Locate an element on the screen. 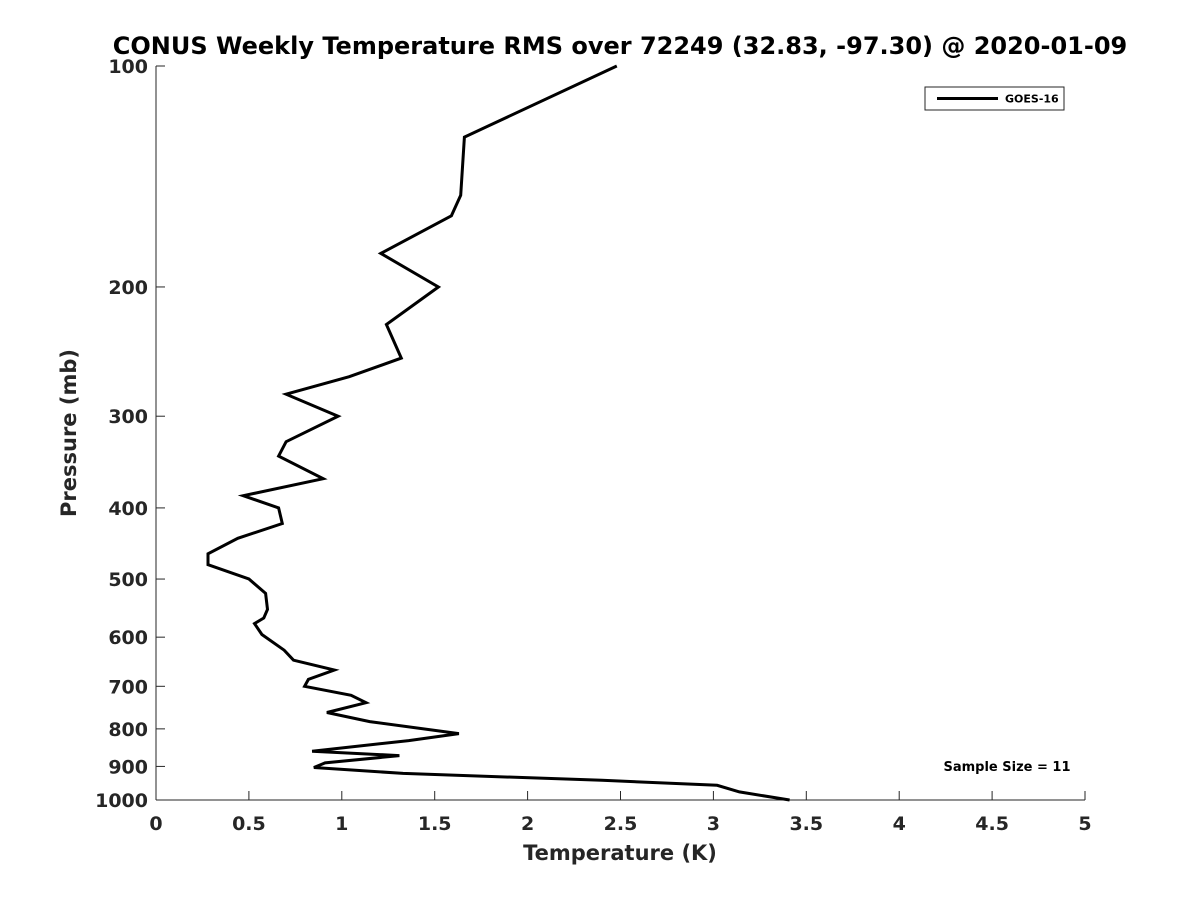 This screenshot has height=900, width=1200. x-tick-label: 3.5 is located at coordinates (806, 824).